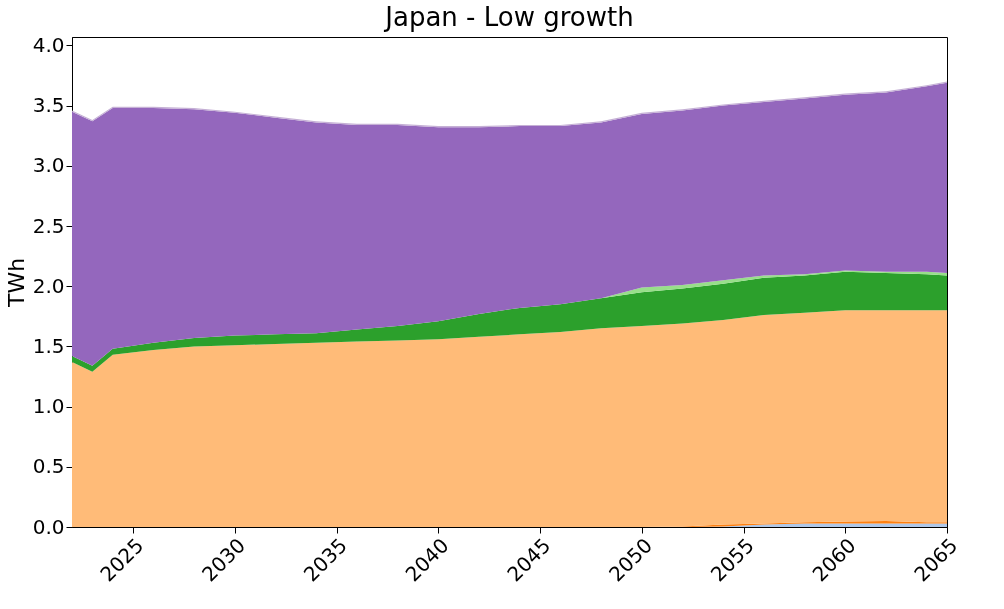 The height and width of the screenshot is (609, 1004). What do you see at coordinates (48, 44) in the screenshot?
I see `y-tick-label: 4.0` at bounding box center [48, 44].